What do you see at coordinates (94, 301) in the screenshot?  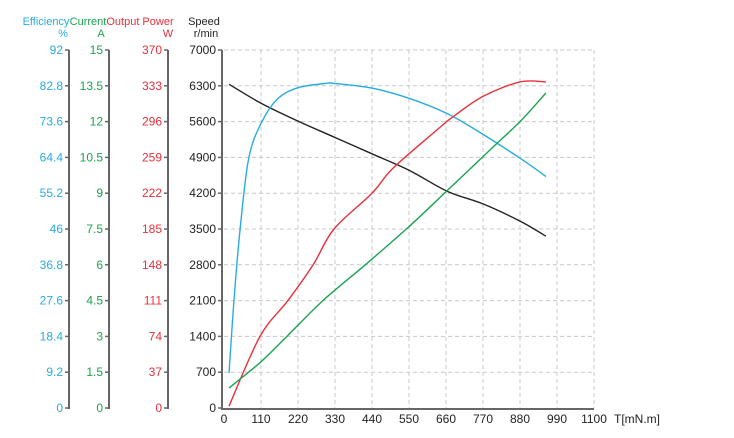 I see `tick-label: 4.5` at bounding box center [94, 301].